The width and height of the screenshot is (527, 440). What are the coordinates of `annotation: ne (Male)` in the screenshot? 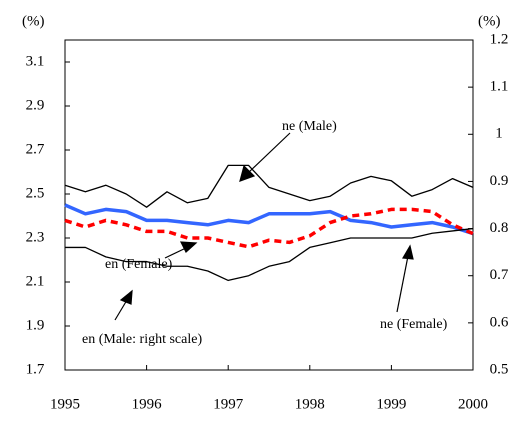 It's located at (309, 126).